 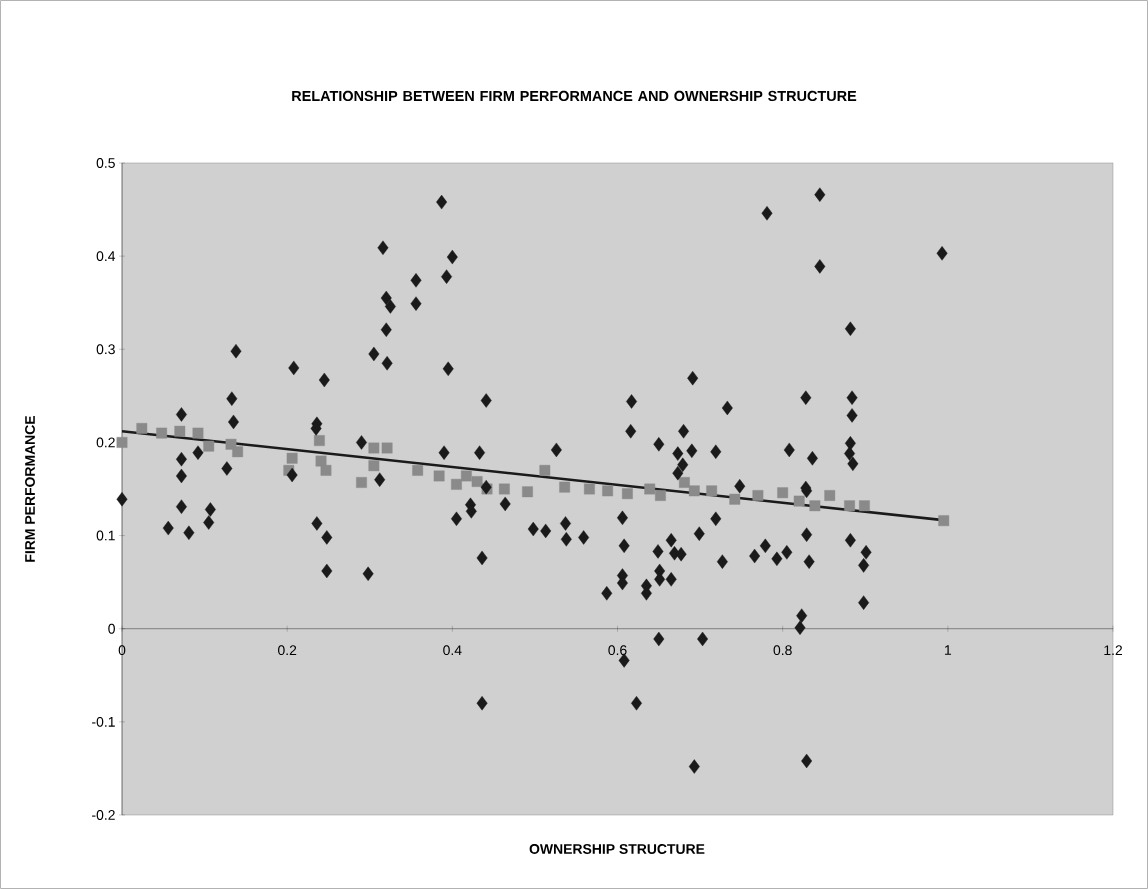 I want to click on y-tick-label: 0.1, so click(x=105, y=535).